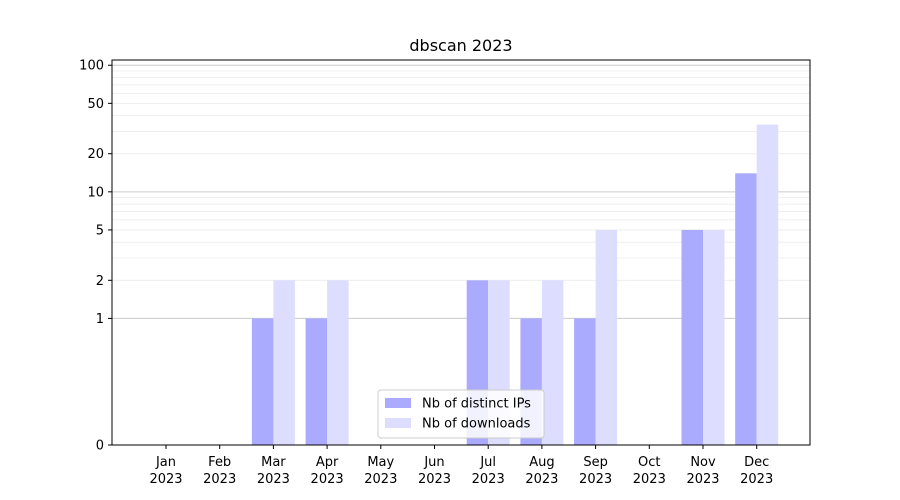  Describe the element at coordinates (595, 471) in the screenshot. I see `x-tick-label: Sep 2023` at that location.